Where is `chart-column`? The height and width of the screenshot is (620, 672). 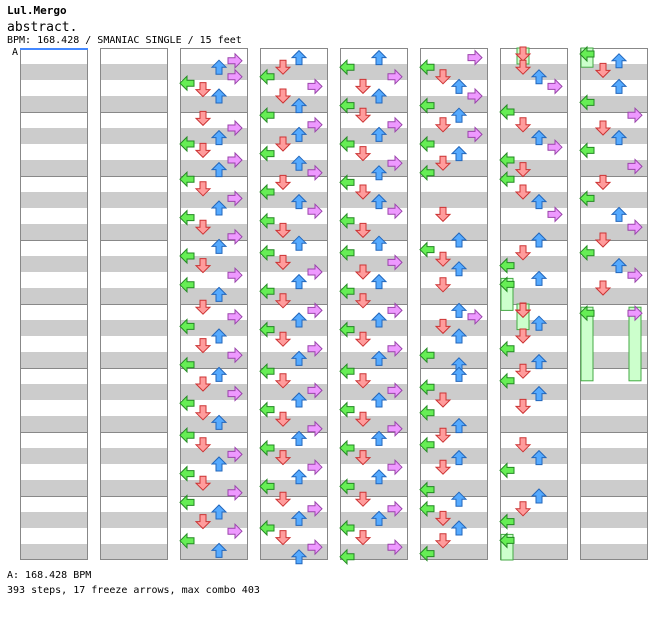
chart-column is located at coordinates (54, 304).